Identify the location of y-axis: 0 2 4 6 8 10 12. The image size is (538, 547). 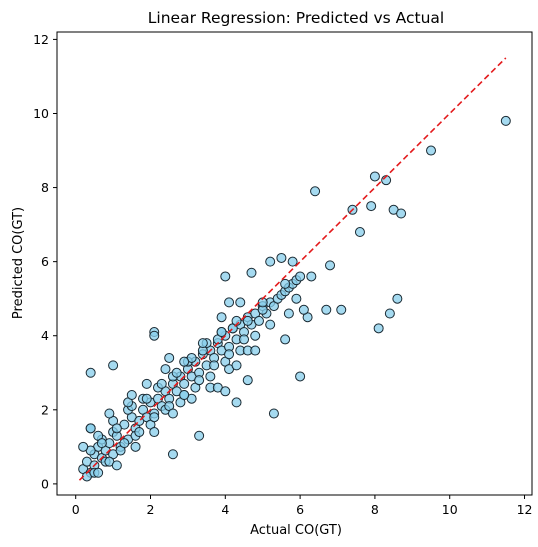
(45, 261).